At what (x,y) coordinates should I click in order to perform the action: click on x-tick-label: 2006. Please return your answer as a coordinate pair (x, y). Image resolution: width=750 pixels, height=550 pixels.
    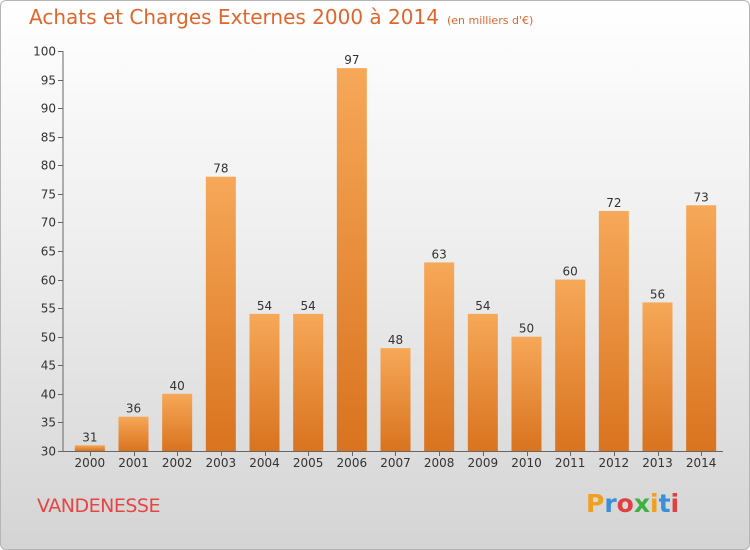
    Looking at the image, I should click on (352, 463).